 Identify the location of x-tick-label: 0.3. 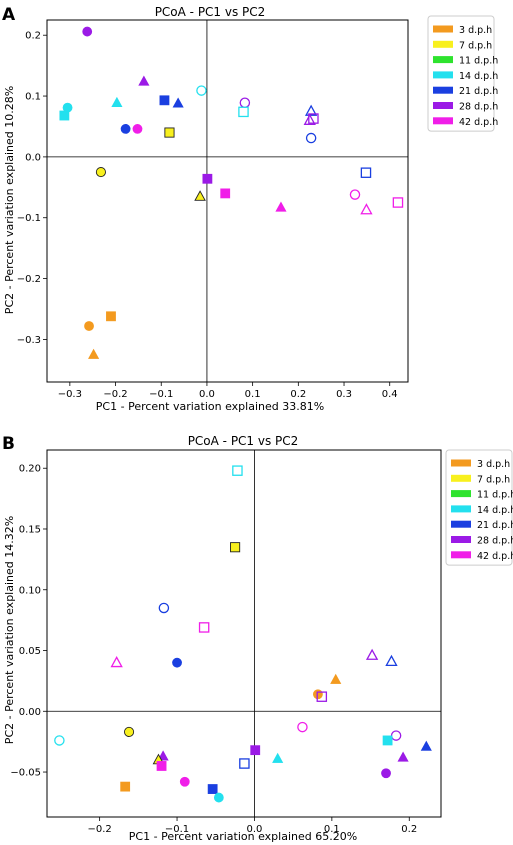
(344, 394).